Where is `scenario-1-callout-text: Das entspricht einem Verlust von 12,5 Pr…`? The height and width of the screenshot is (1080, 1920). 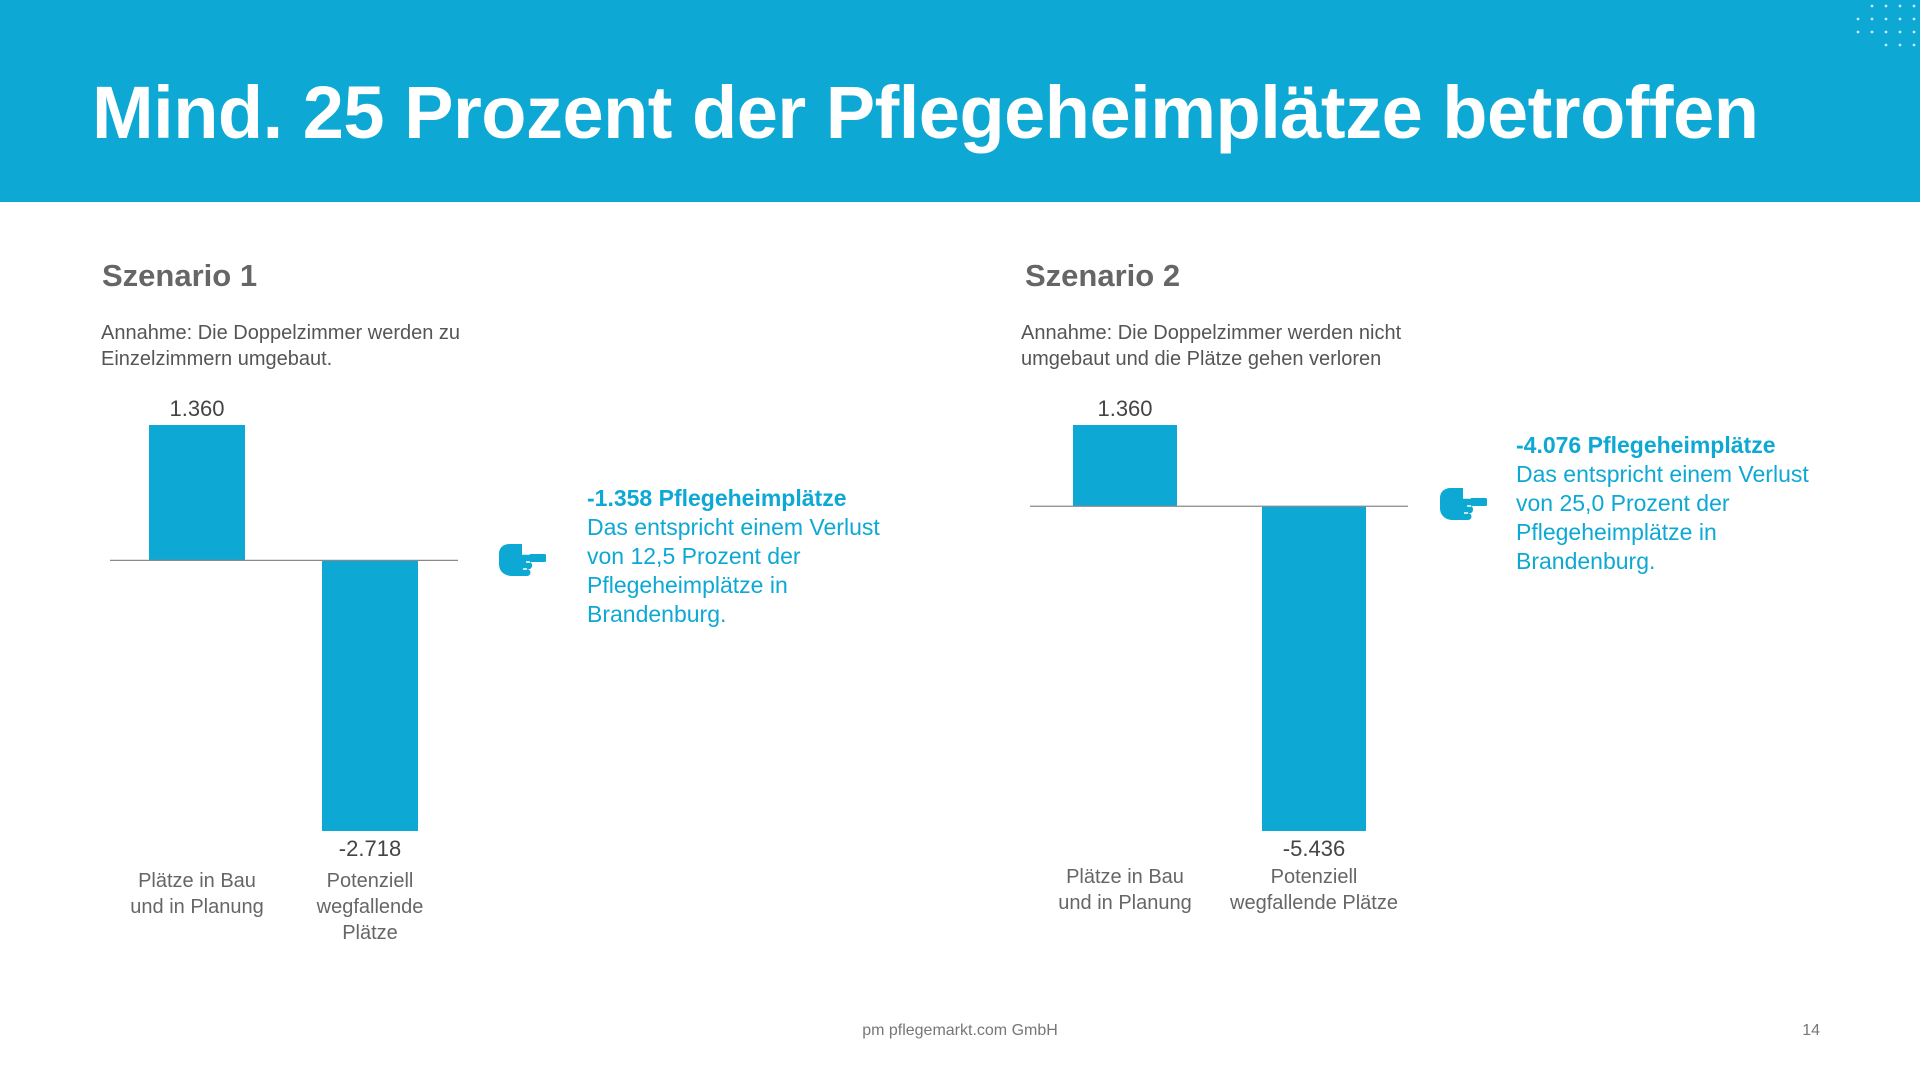 scenario-1-callout-text: Das entspricht einem Verlust von 12,5 Pr… is located at coordinates (733, 570).